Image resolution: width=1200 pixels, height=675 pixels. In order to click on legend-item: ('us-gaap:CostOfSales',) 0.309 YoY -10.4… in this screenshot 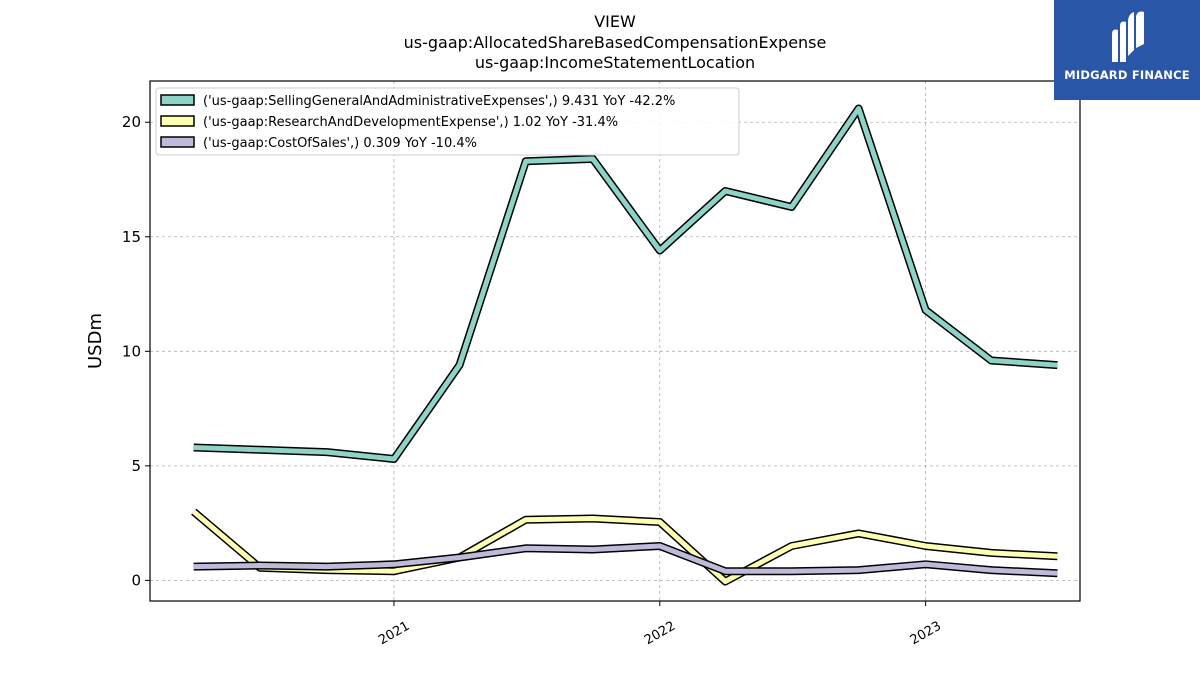, I will do `click(318, 143)`.